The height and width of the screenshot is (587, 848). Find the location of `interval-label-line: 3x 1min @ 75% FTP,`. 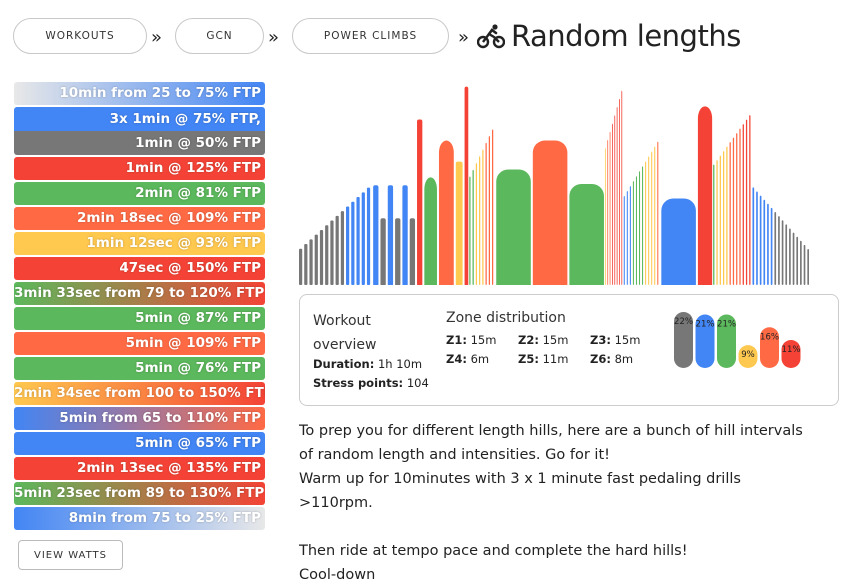

interval-label-line: 3x 1min @ 75% FTP, is located at coordinates (185, 119).